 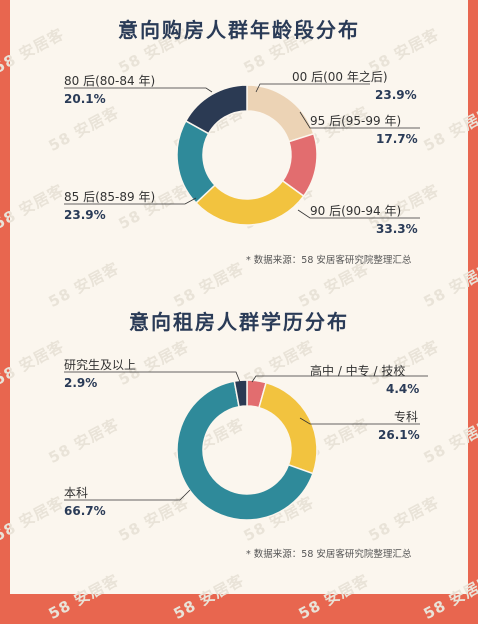 I want to click on slice-value-85hou: 23.9%, so click(x=85, y=215).